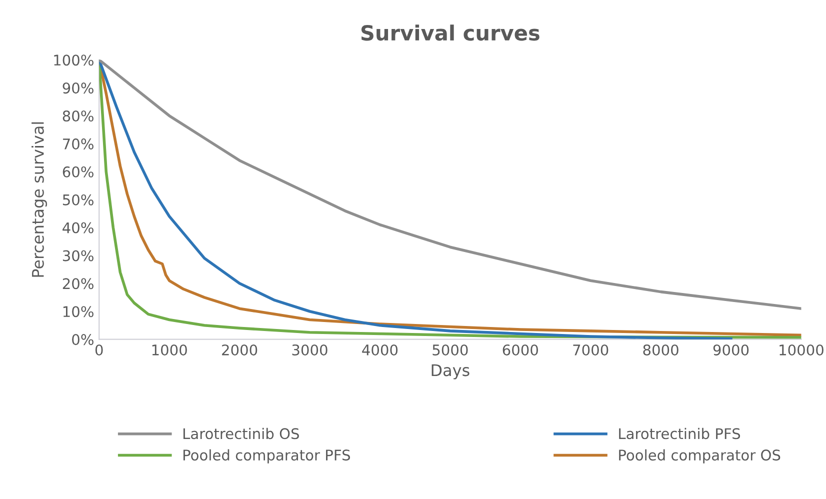 This screenshot has width=826, height=499. What do you see at coordinates (590, 350) in the screenshot?
I see `x-tick-label: 7000` at bounding box center [590, 350].